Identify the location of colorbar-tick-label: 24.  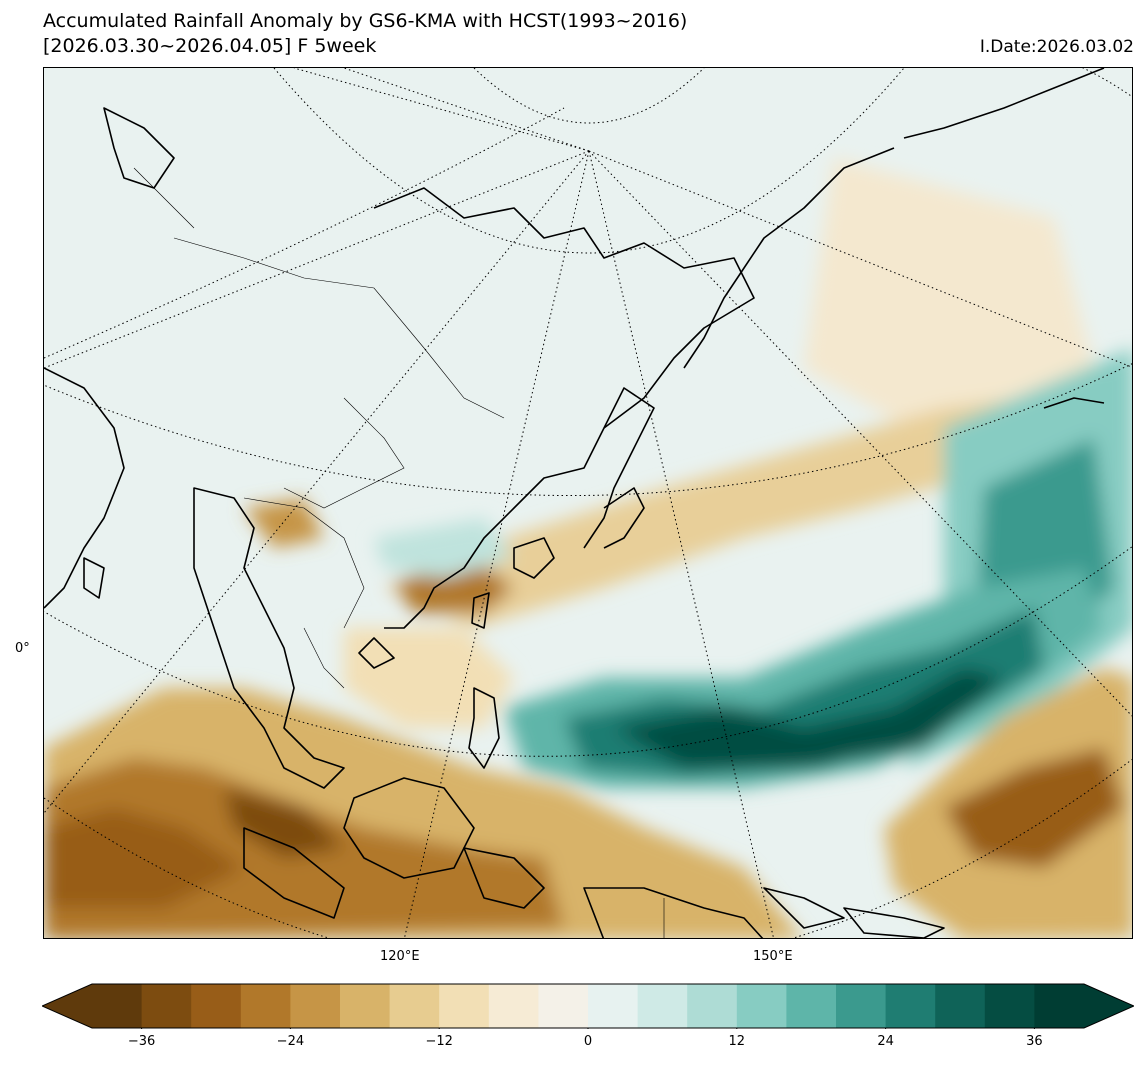
(885, 1041).